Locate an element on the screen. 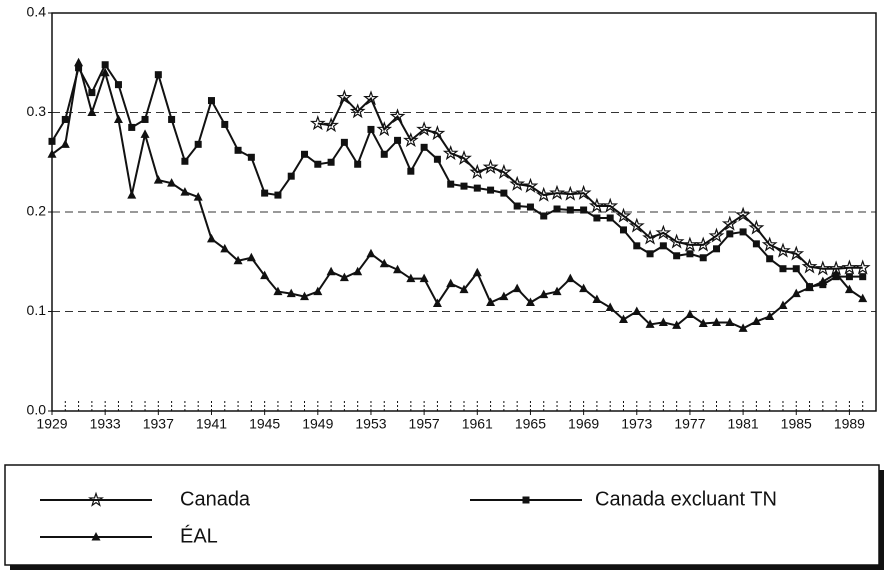  x-tick-label: 1937 is located at coordinates (158, 424).